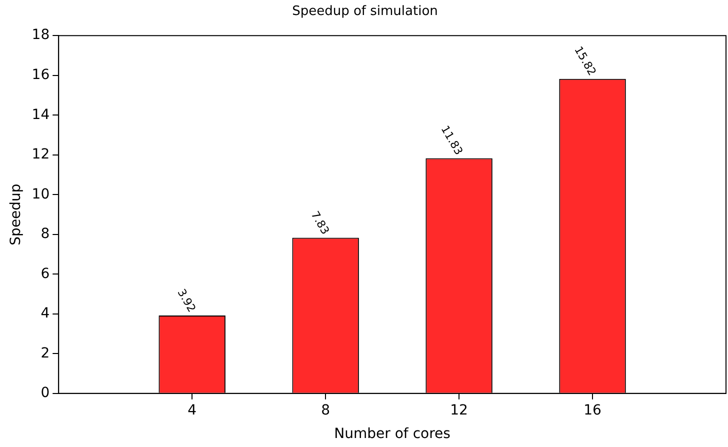  Describe the element at coordinates (392, 434) in the screenshot. I see `x-axis-title: Number of cores` at that location.